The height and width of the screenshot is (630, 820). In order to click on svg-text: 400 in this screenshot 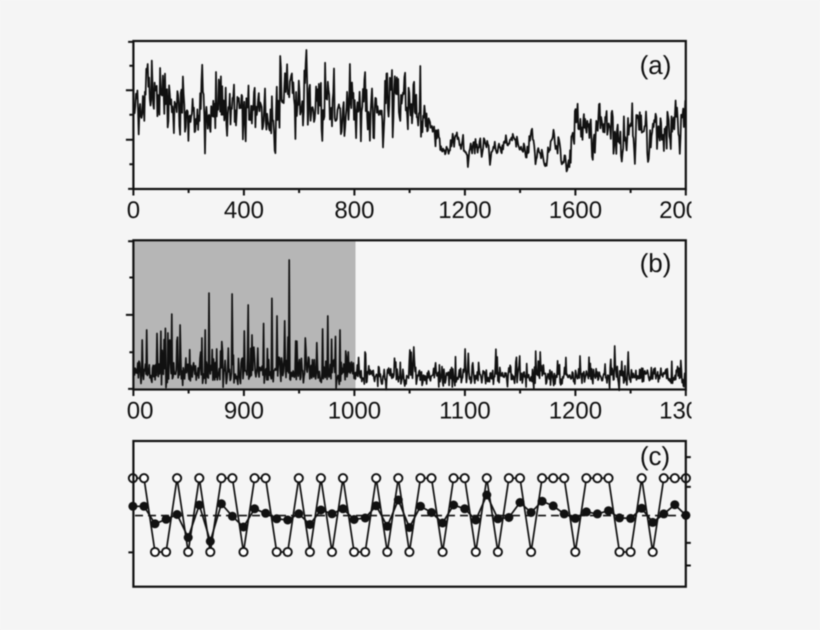, I will do `click(244, 210)`.